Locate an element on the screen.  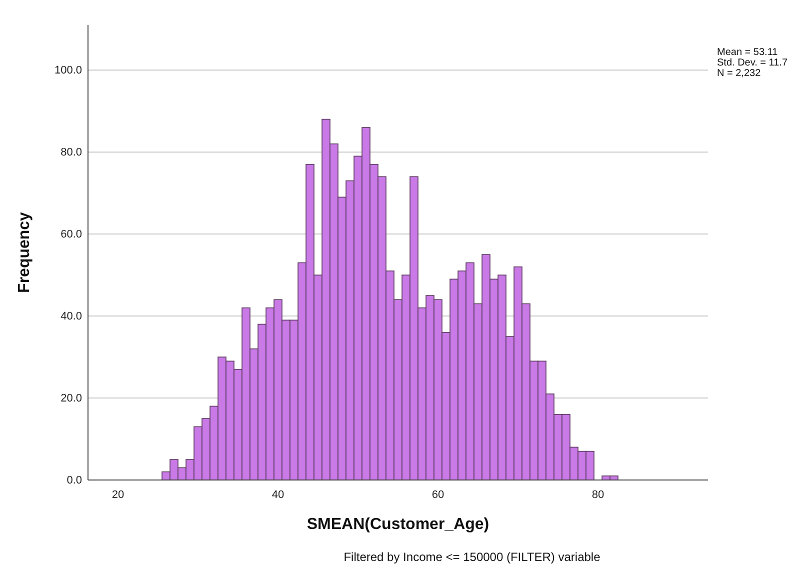
x-tick-label: 40 is located at coordinates (278, 494).